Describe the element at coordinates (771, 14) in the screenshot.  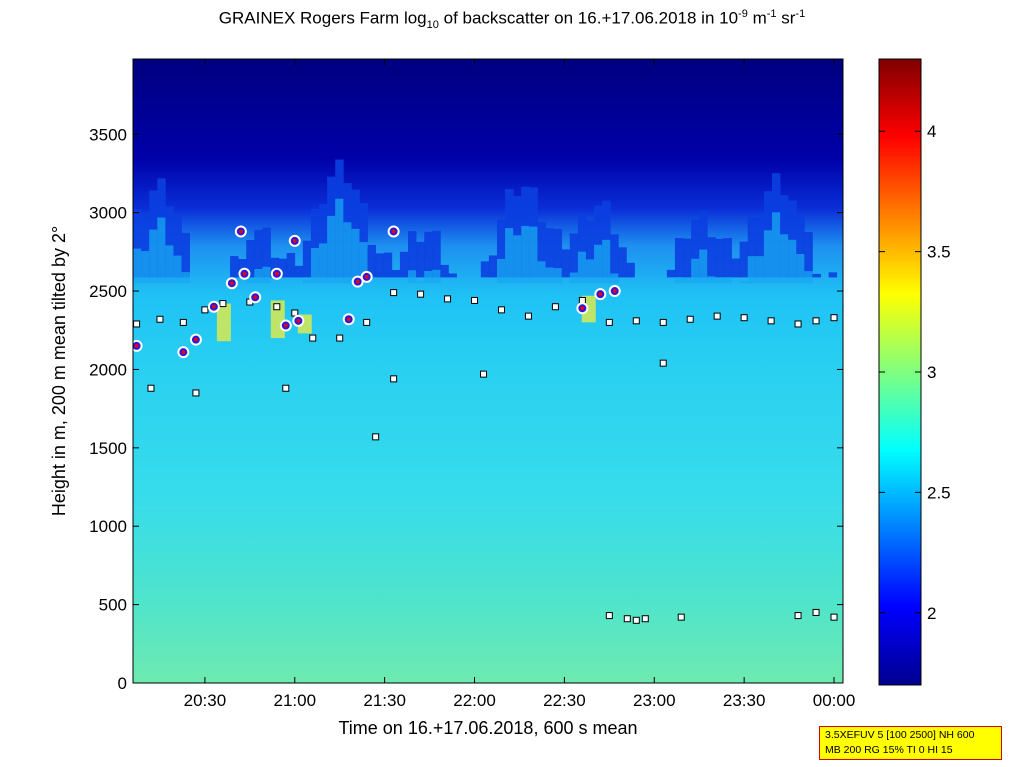
I see `title-exponent-2: -1` at that location.